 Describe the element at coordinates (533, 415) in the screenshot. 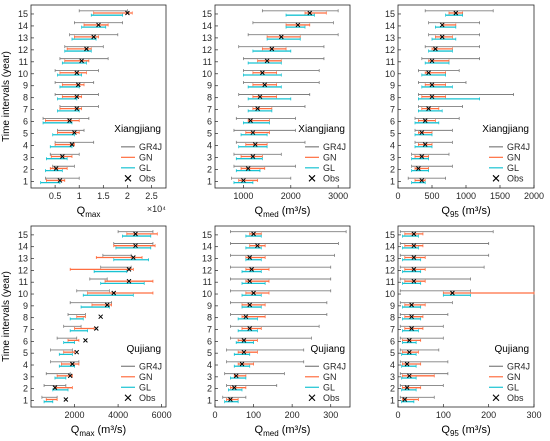

I see `x-tick-label: 300` at that location.